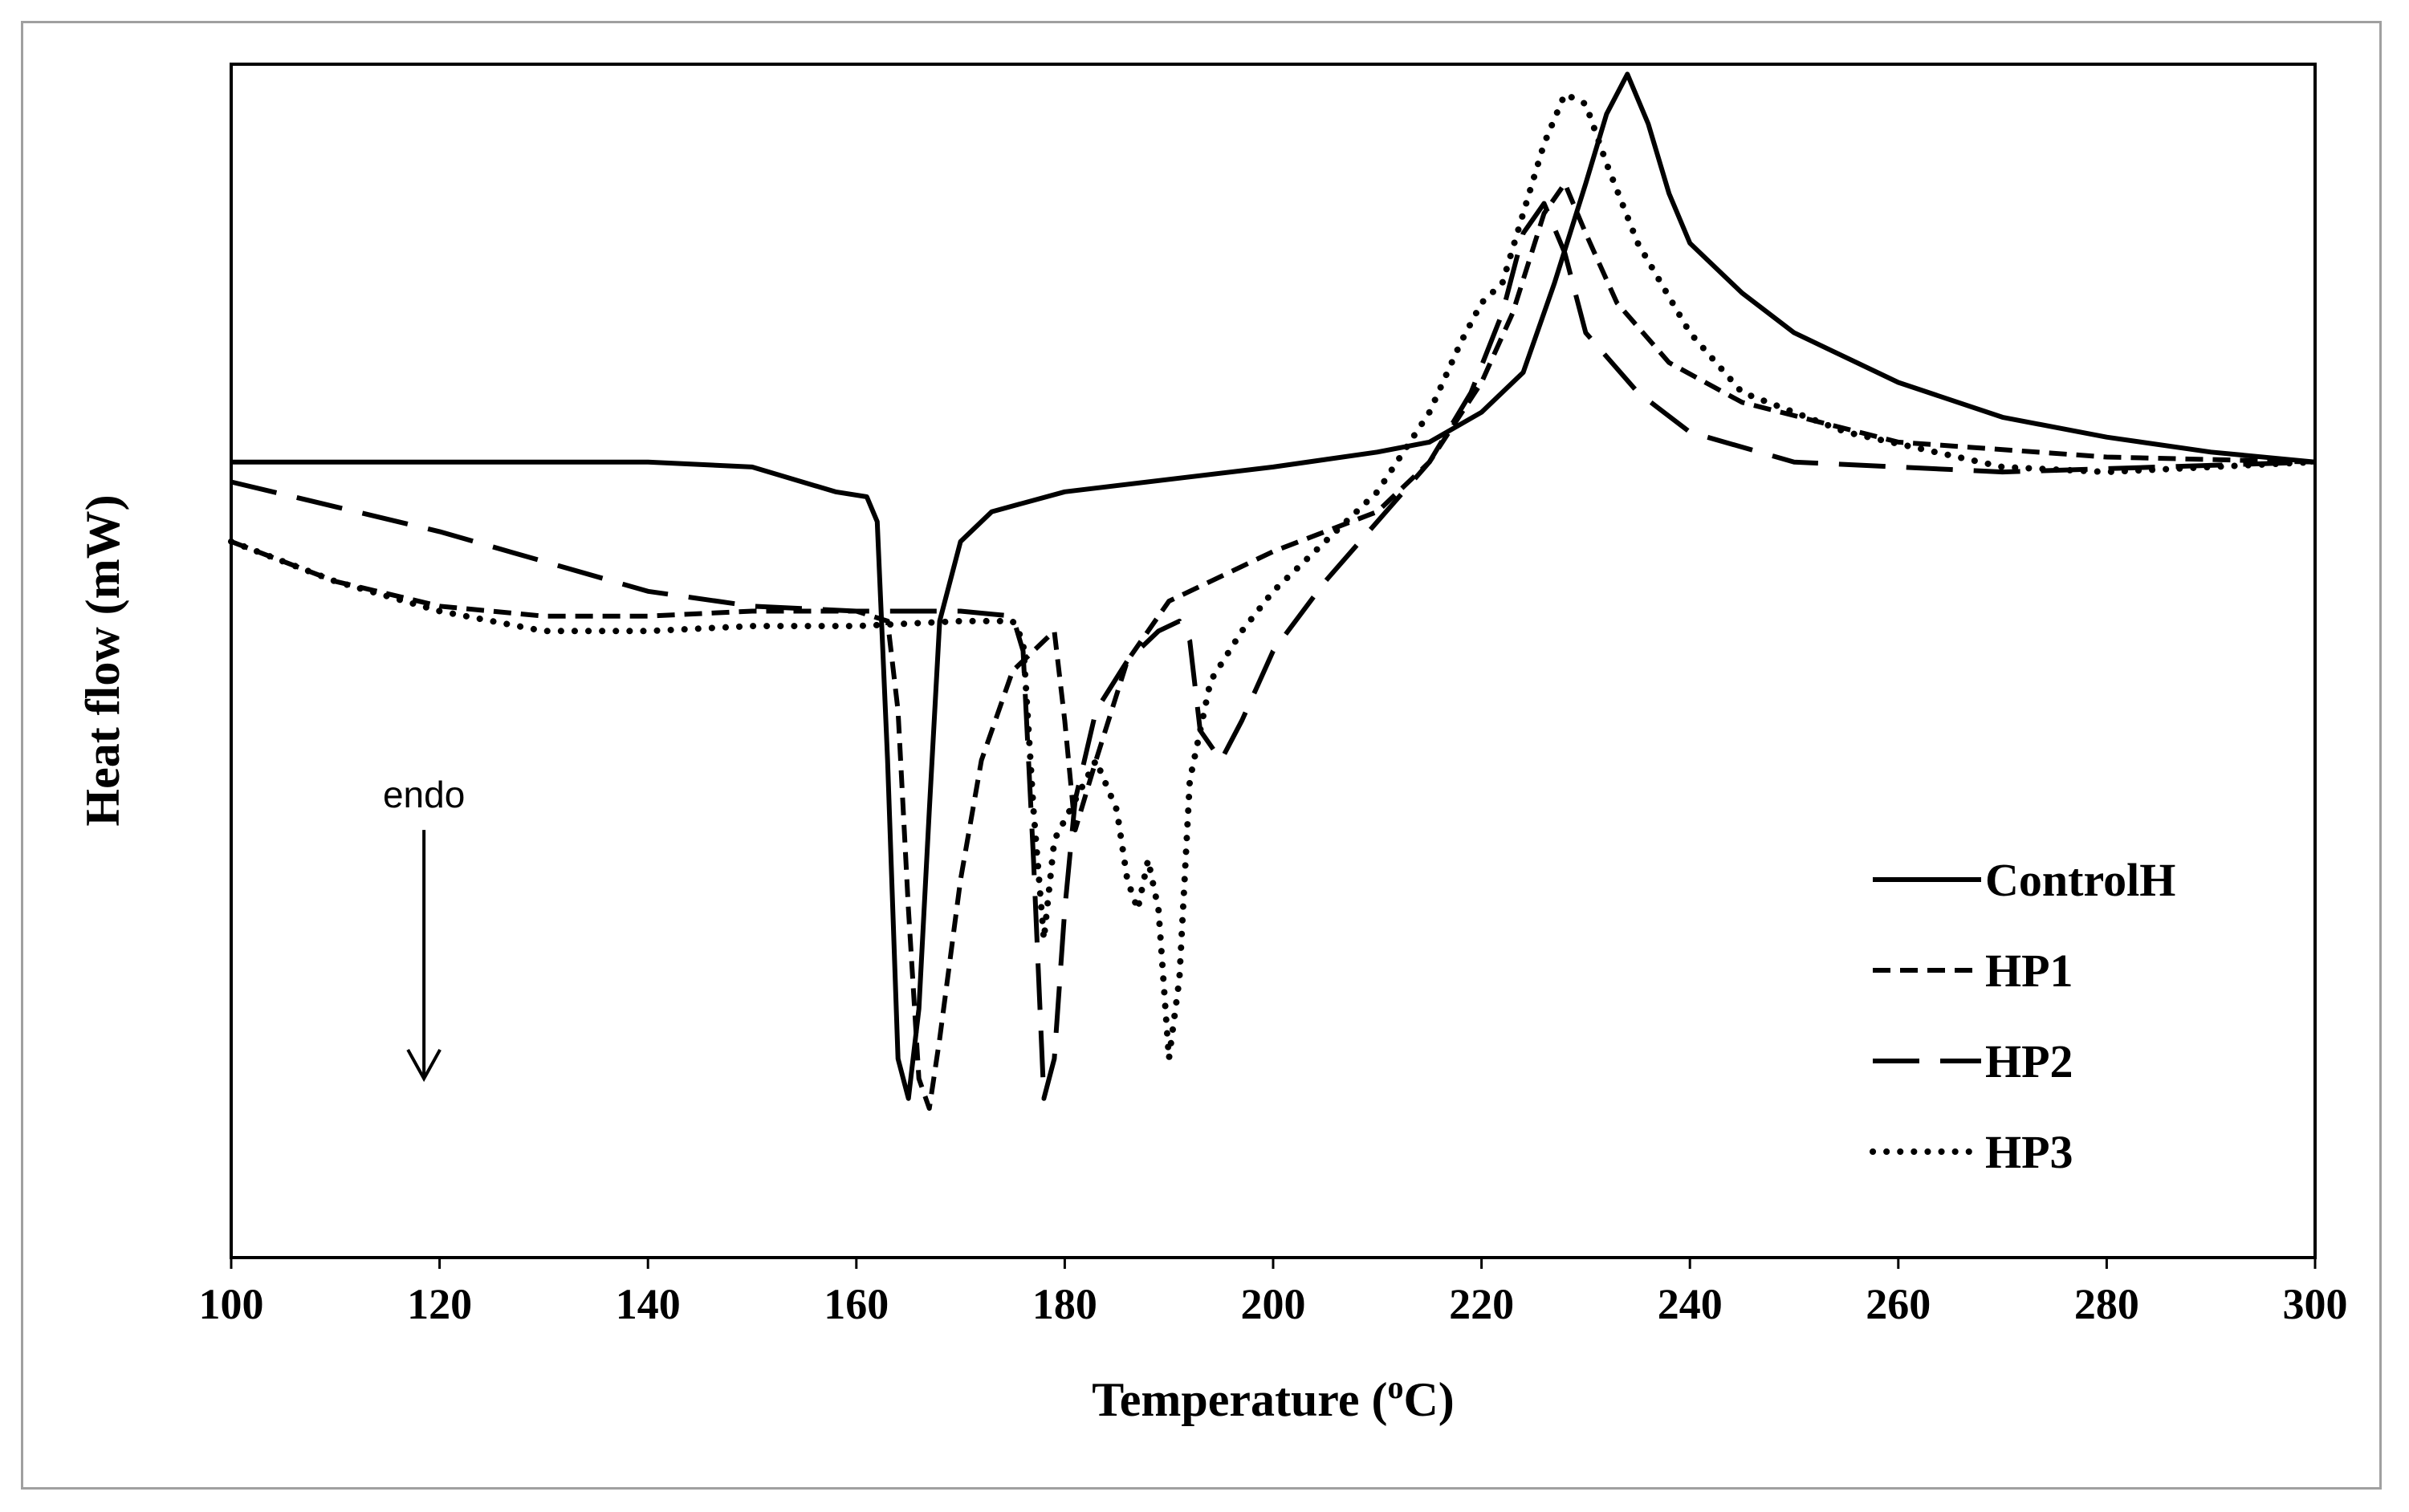 This screenshot has width=2409, height=1512. I want to click on x-axis-ticks: 100 120 140 160 180 200 220 240 260 280 300, so click(1273, 1293).